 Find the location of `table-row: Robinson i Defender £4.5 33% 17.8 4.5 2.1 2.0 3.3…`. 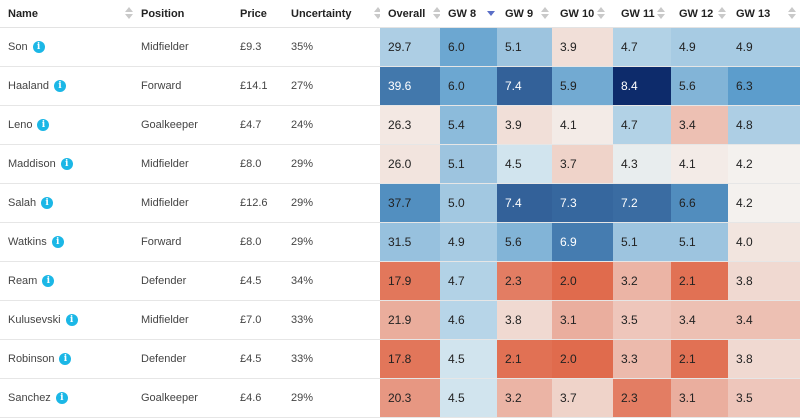

table-row: Robinson i Defender £4.5 33% 17.8 4.5 2.1 2.0 3.3… is located at coordinates (400, 359).